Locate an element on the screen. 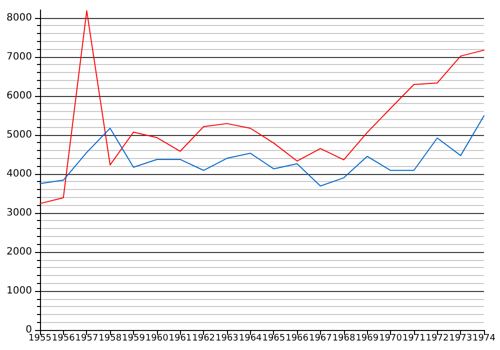  x-tick-label: 1956 is located at coordinates (64, 339).